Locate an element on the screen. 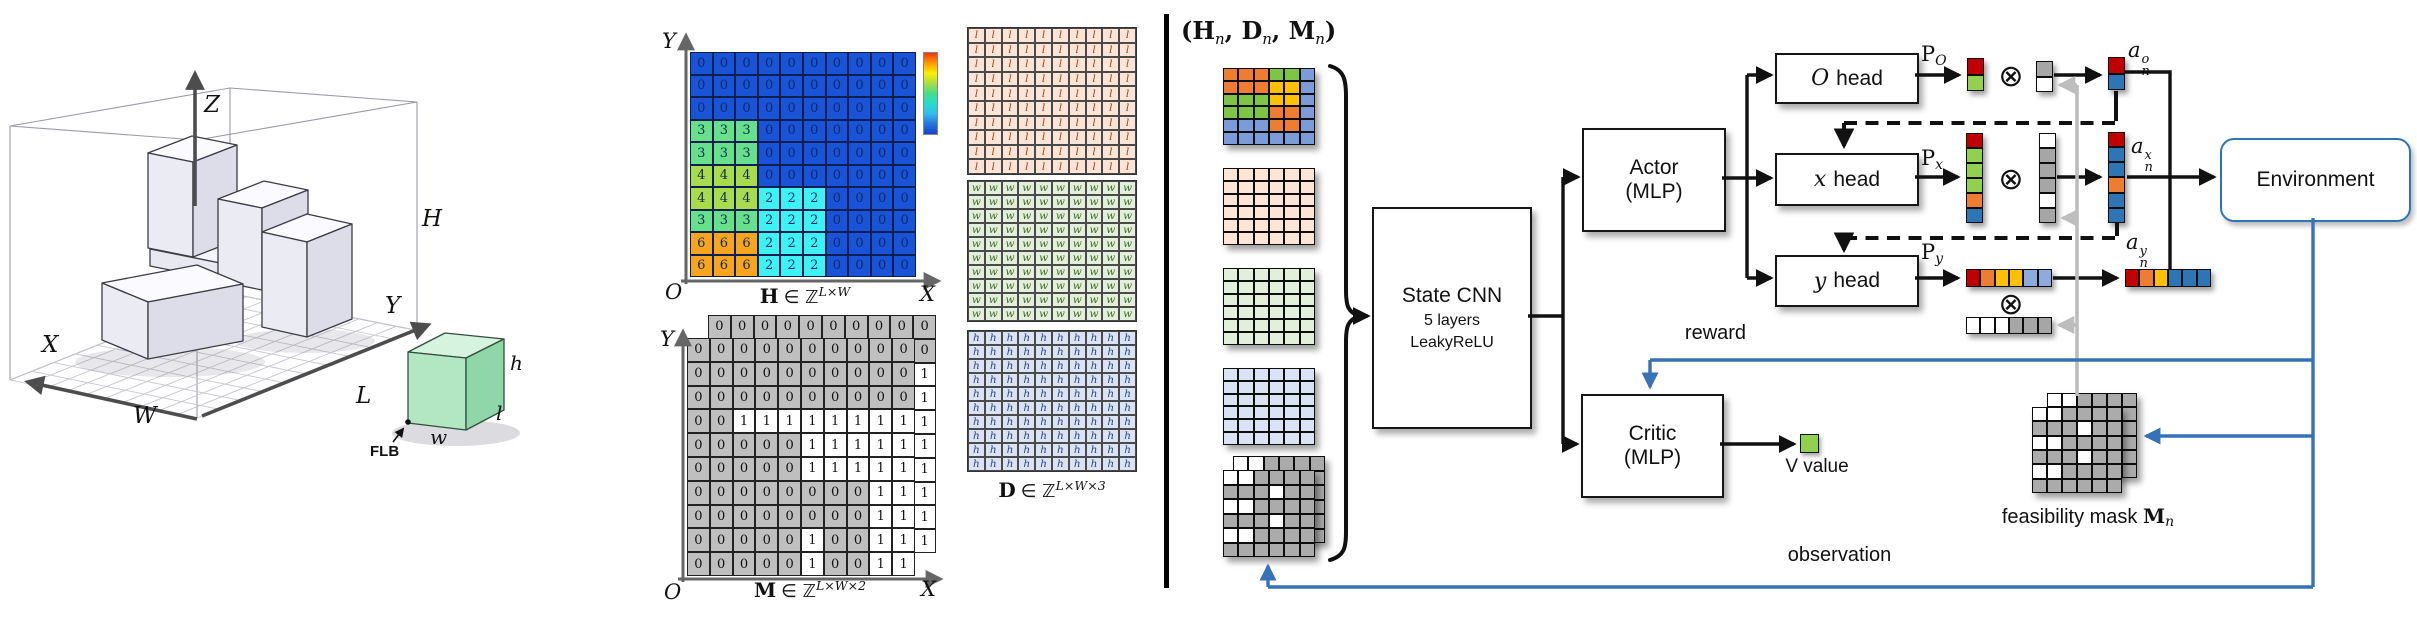 This screenshot has width=2417, height=621. v-value-label: V value is located at coordinates (1817, 466).